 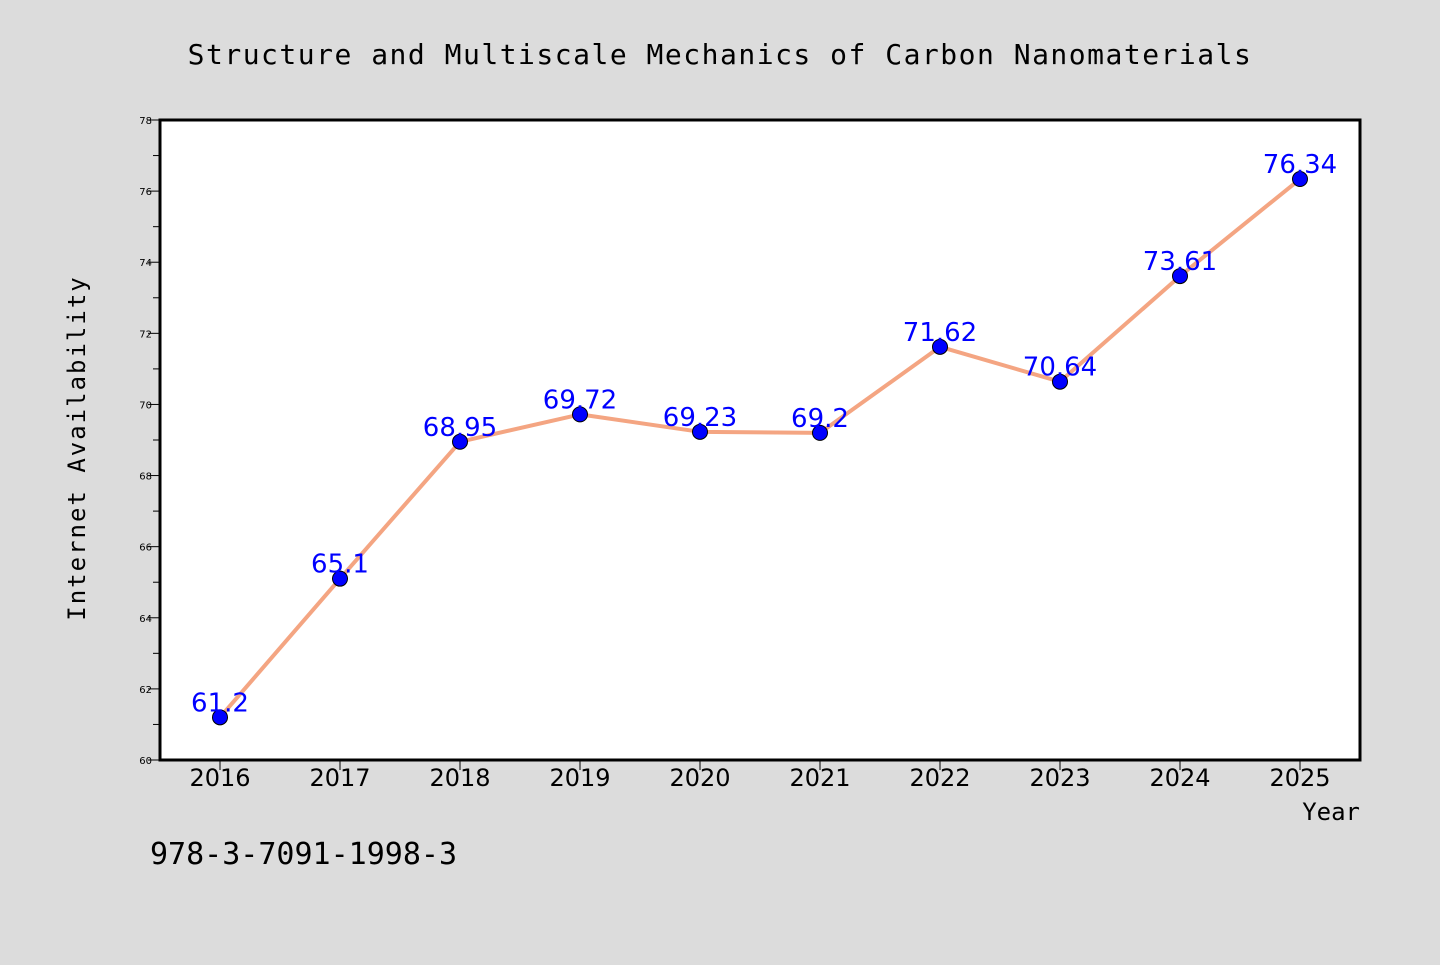 What do you see at coordinates (1300, 165) in the screenshot?
I see `data-label: 76.34` at bounding box center [1300, 165].